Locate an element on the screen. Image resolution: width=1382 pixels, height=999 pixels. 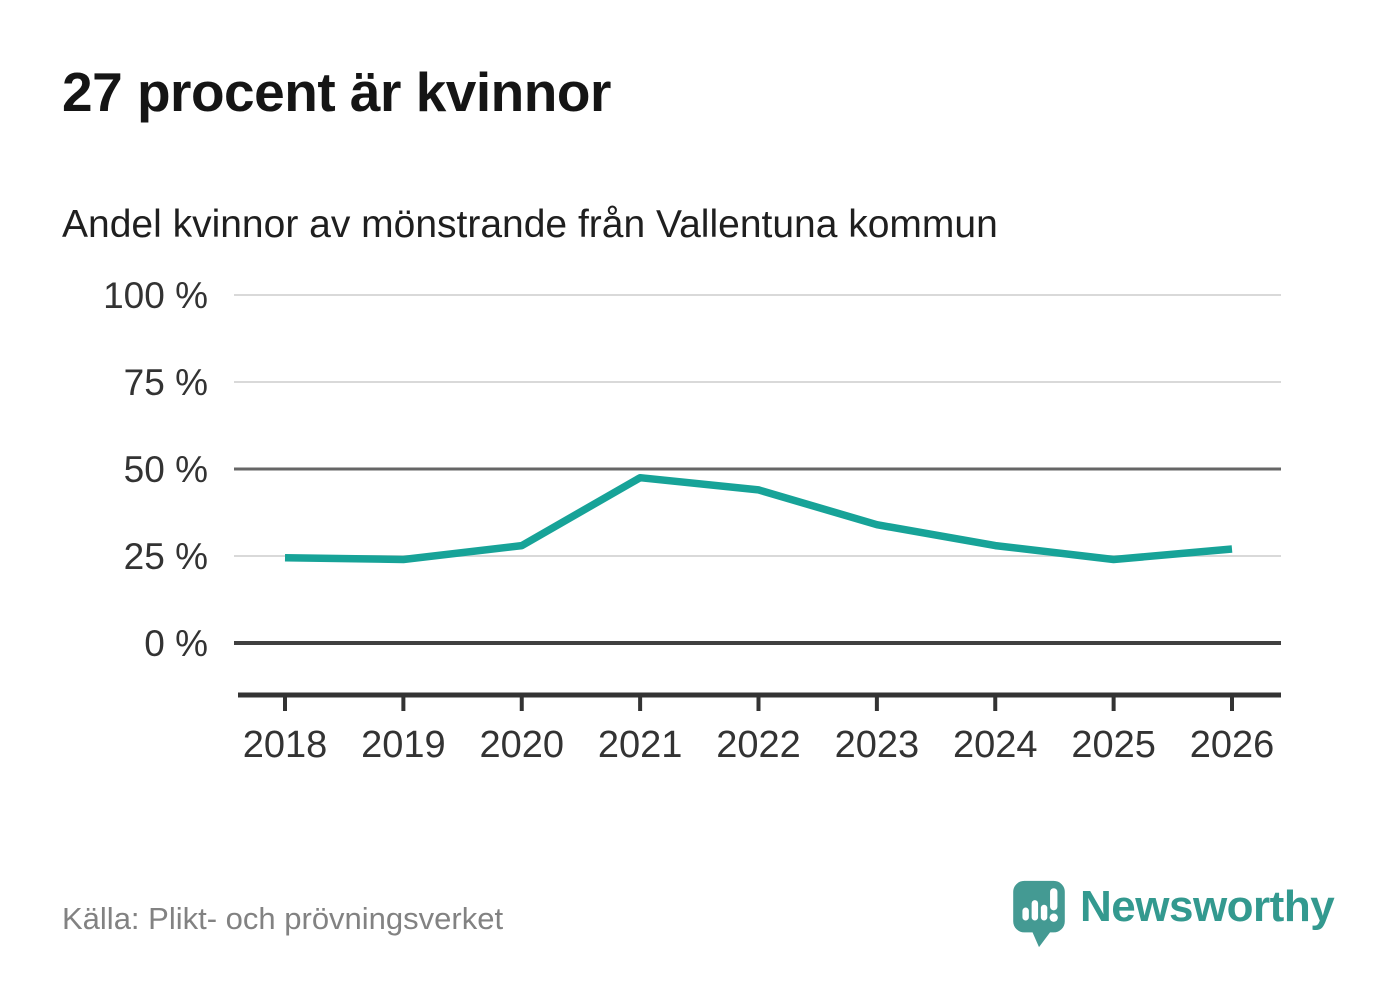
newsworthy-logo-icon is located at coordinates (1039, 914).